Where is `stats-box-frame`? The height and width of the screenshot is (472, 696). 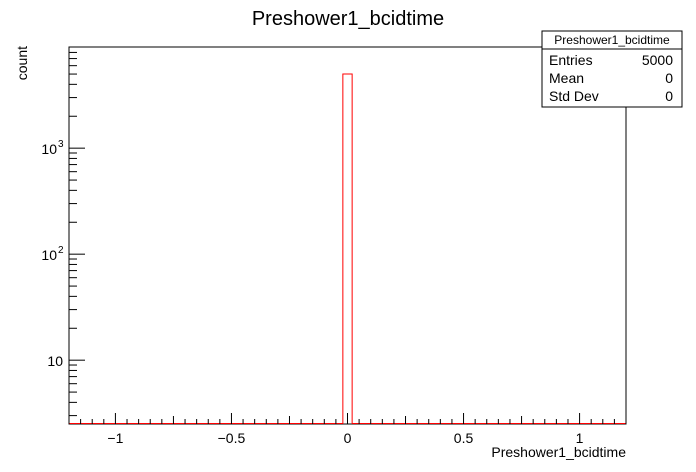
stats-box-frame is located at coordinates (612, 69).